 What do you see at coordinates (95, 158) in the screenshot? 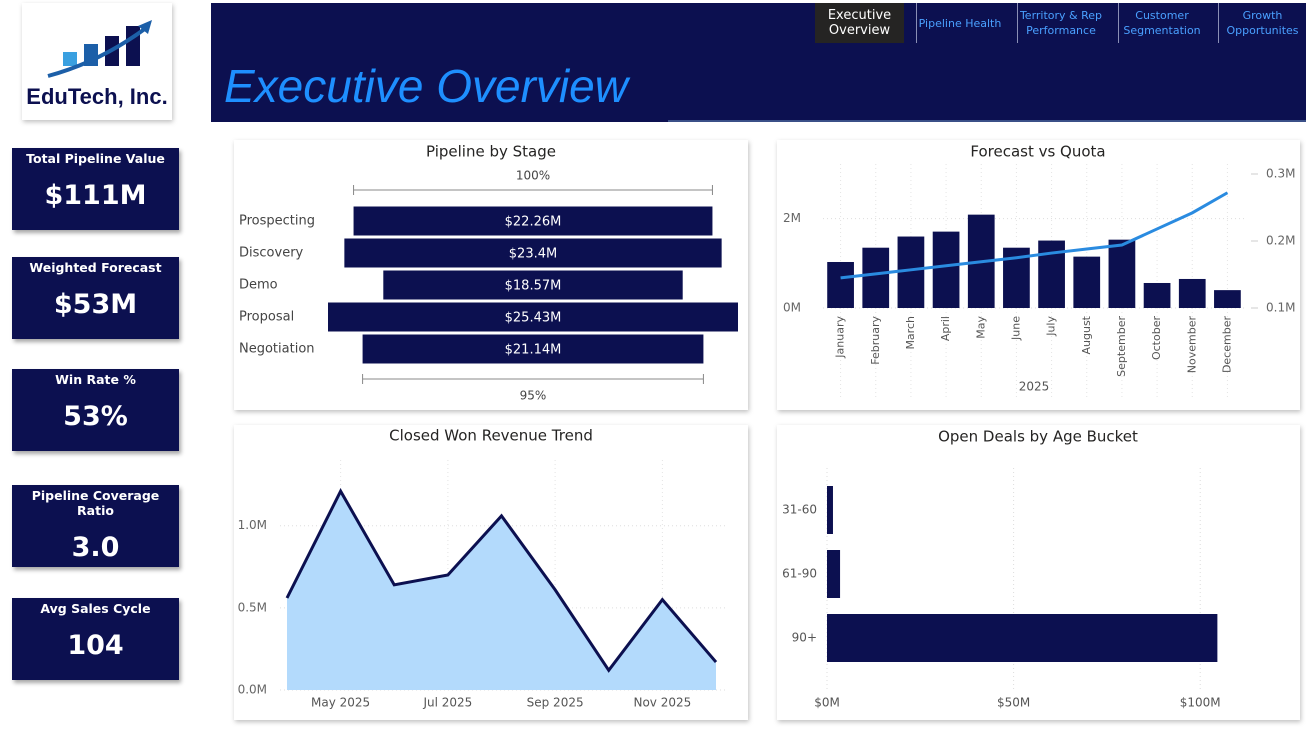
I see `kpi-label: Total Pipeline Value` at bounding box center [95, 158].